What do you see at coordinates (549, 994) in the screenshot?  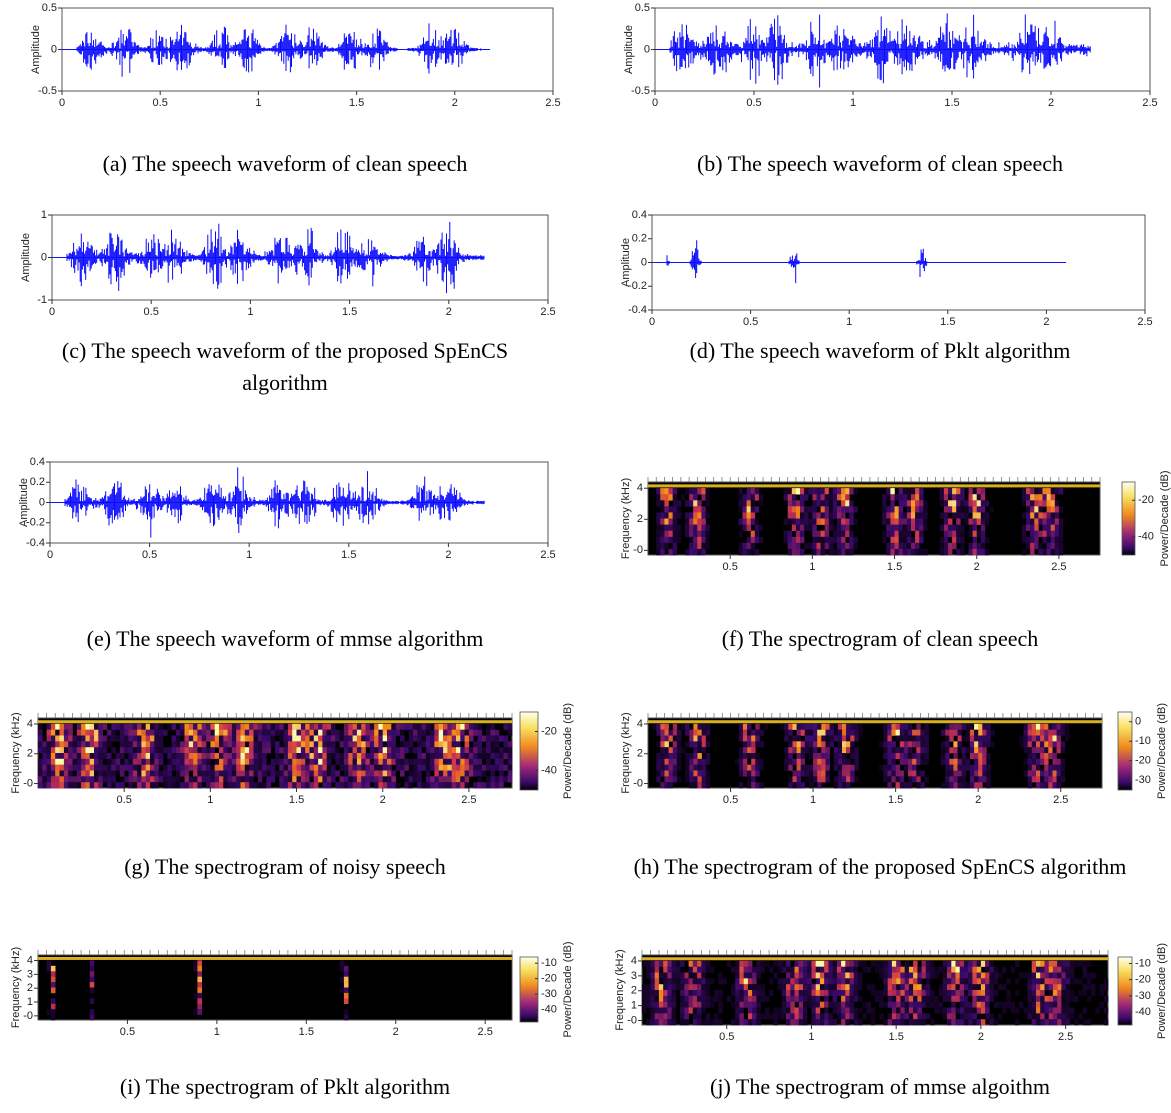 I see `colorbar-tick-label: -30` at bounding box center [549, 994].